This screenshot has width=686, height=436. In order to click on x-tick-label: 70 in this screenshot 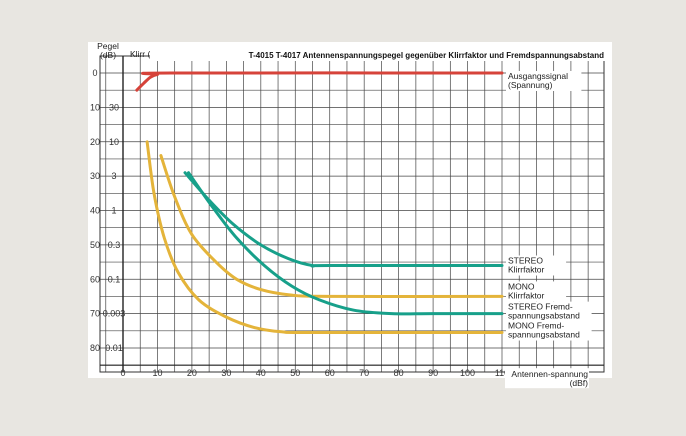, I will do `click(364, 373)`.